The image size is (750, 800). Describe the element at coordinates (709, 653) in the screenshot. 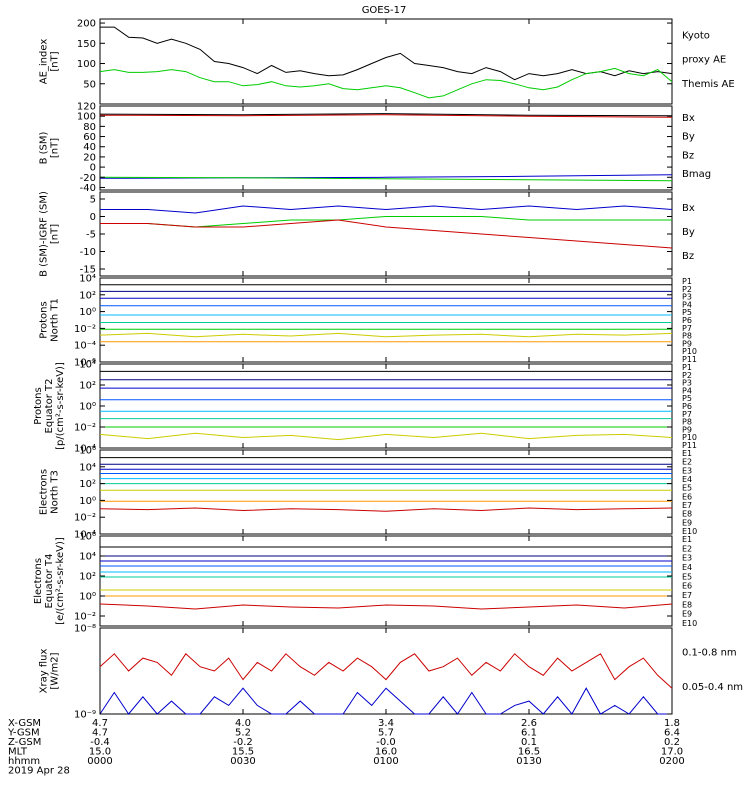

I see `legend-entry: 0.1-0.8 nm` at that location.